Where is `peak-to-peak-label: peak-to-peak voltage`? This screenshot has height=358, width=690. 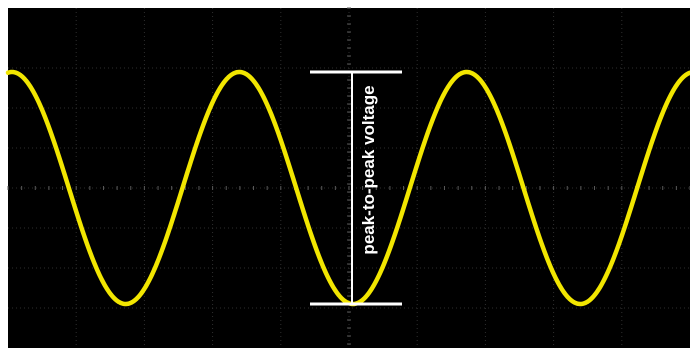 peak-to-peak-label: peak-to-peak voltage is located at coordinates (368, 169).